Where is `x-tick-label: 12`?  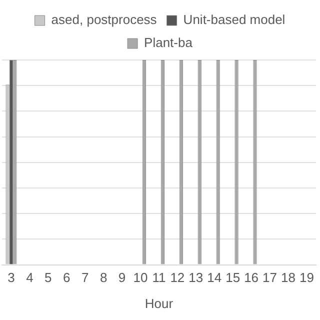
x-tick-label: 12 is located at coordinates (177, 278).